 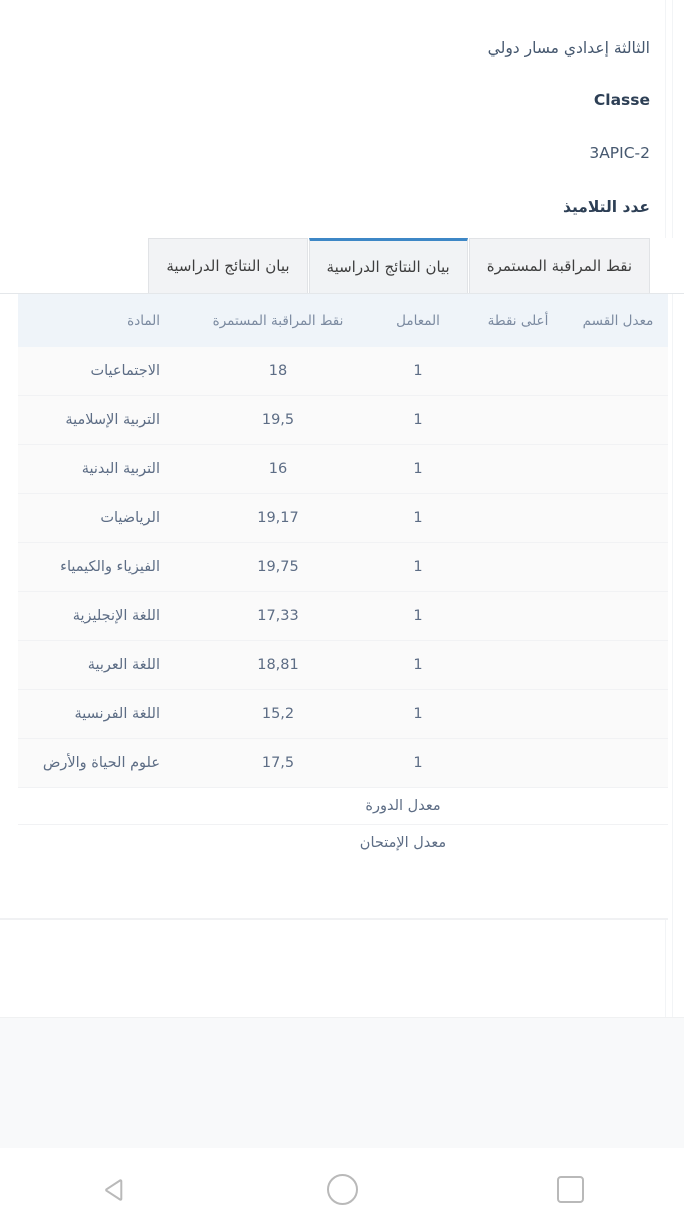 I want to click on cell-continuous-assessment: 18, so click(x=278, y=371).